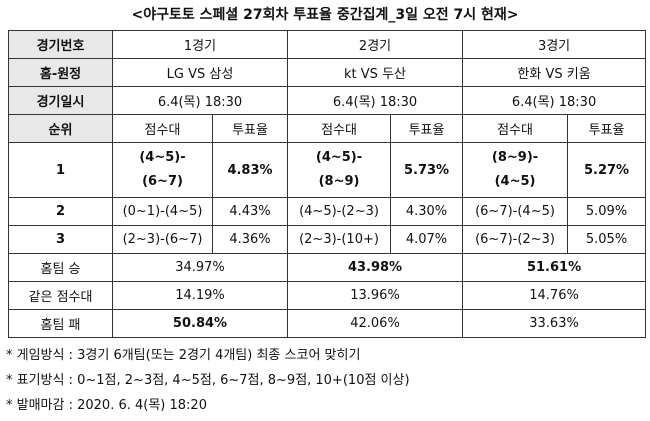 The image size is (650, 421). Describe the element at coordinates (162, 181) in the screenshot. I see `cell-line: (6~7)` at that location.